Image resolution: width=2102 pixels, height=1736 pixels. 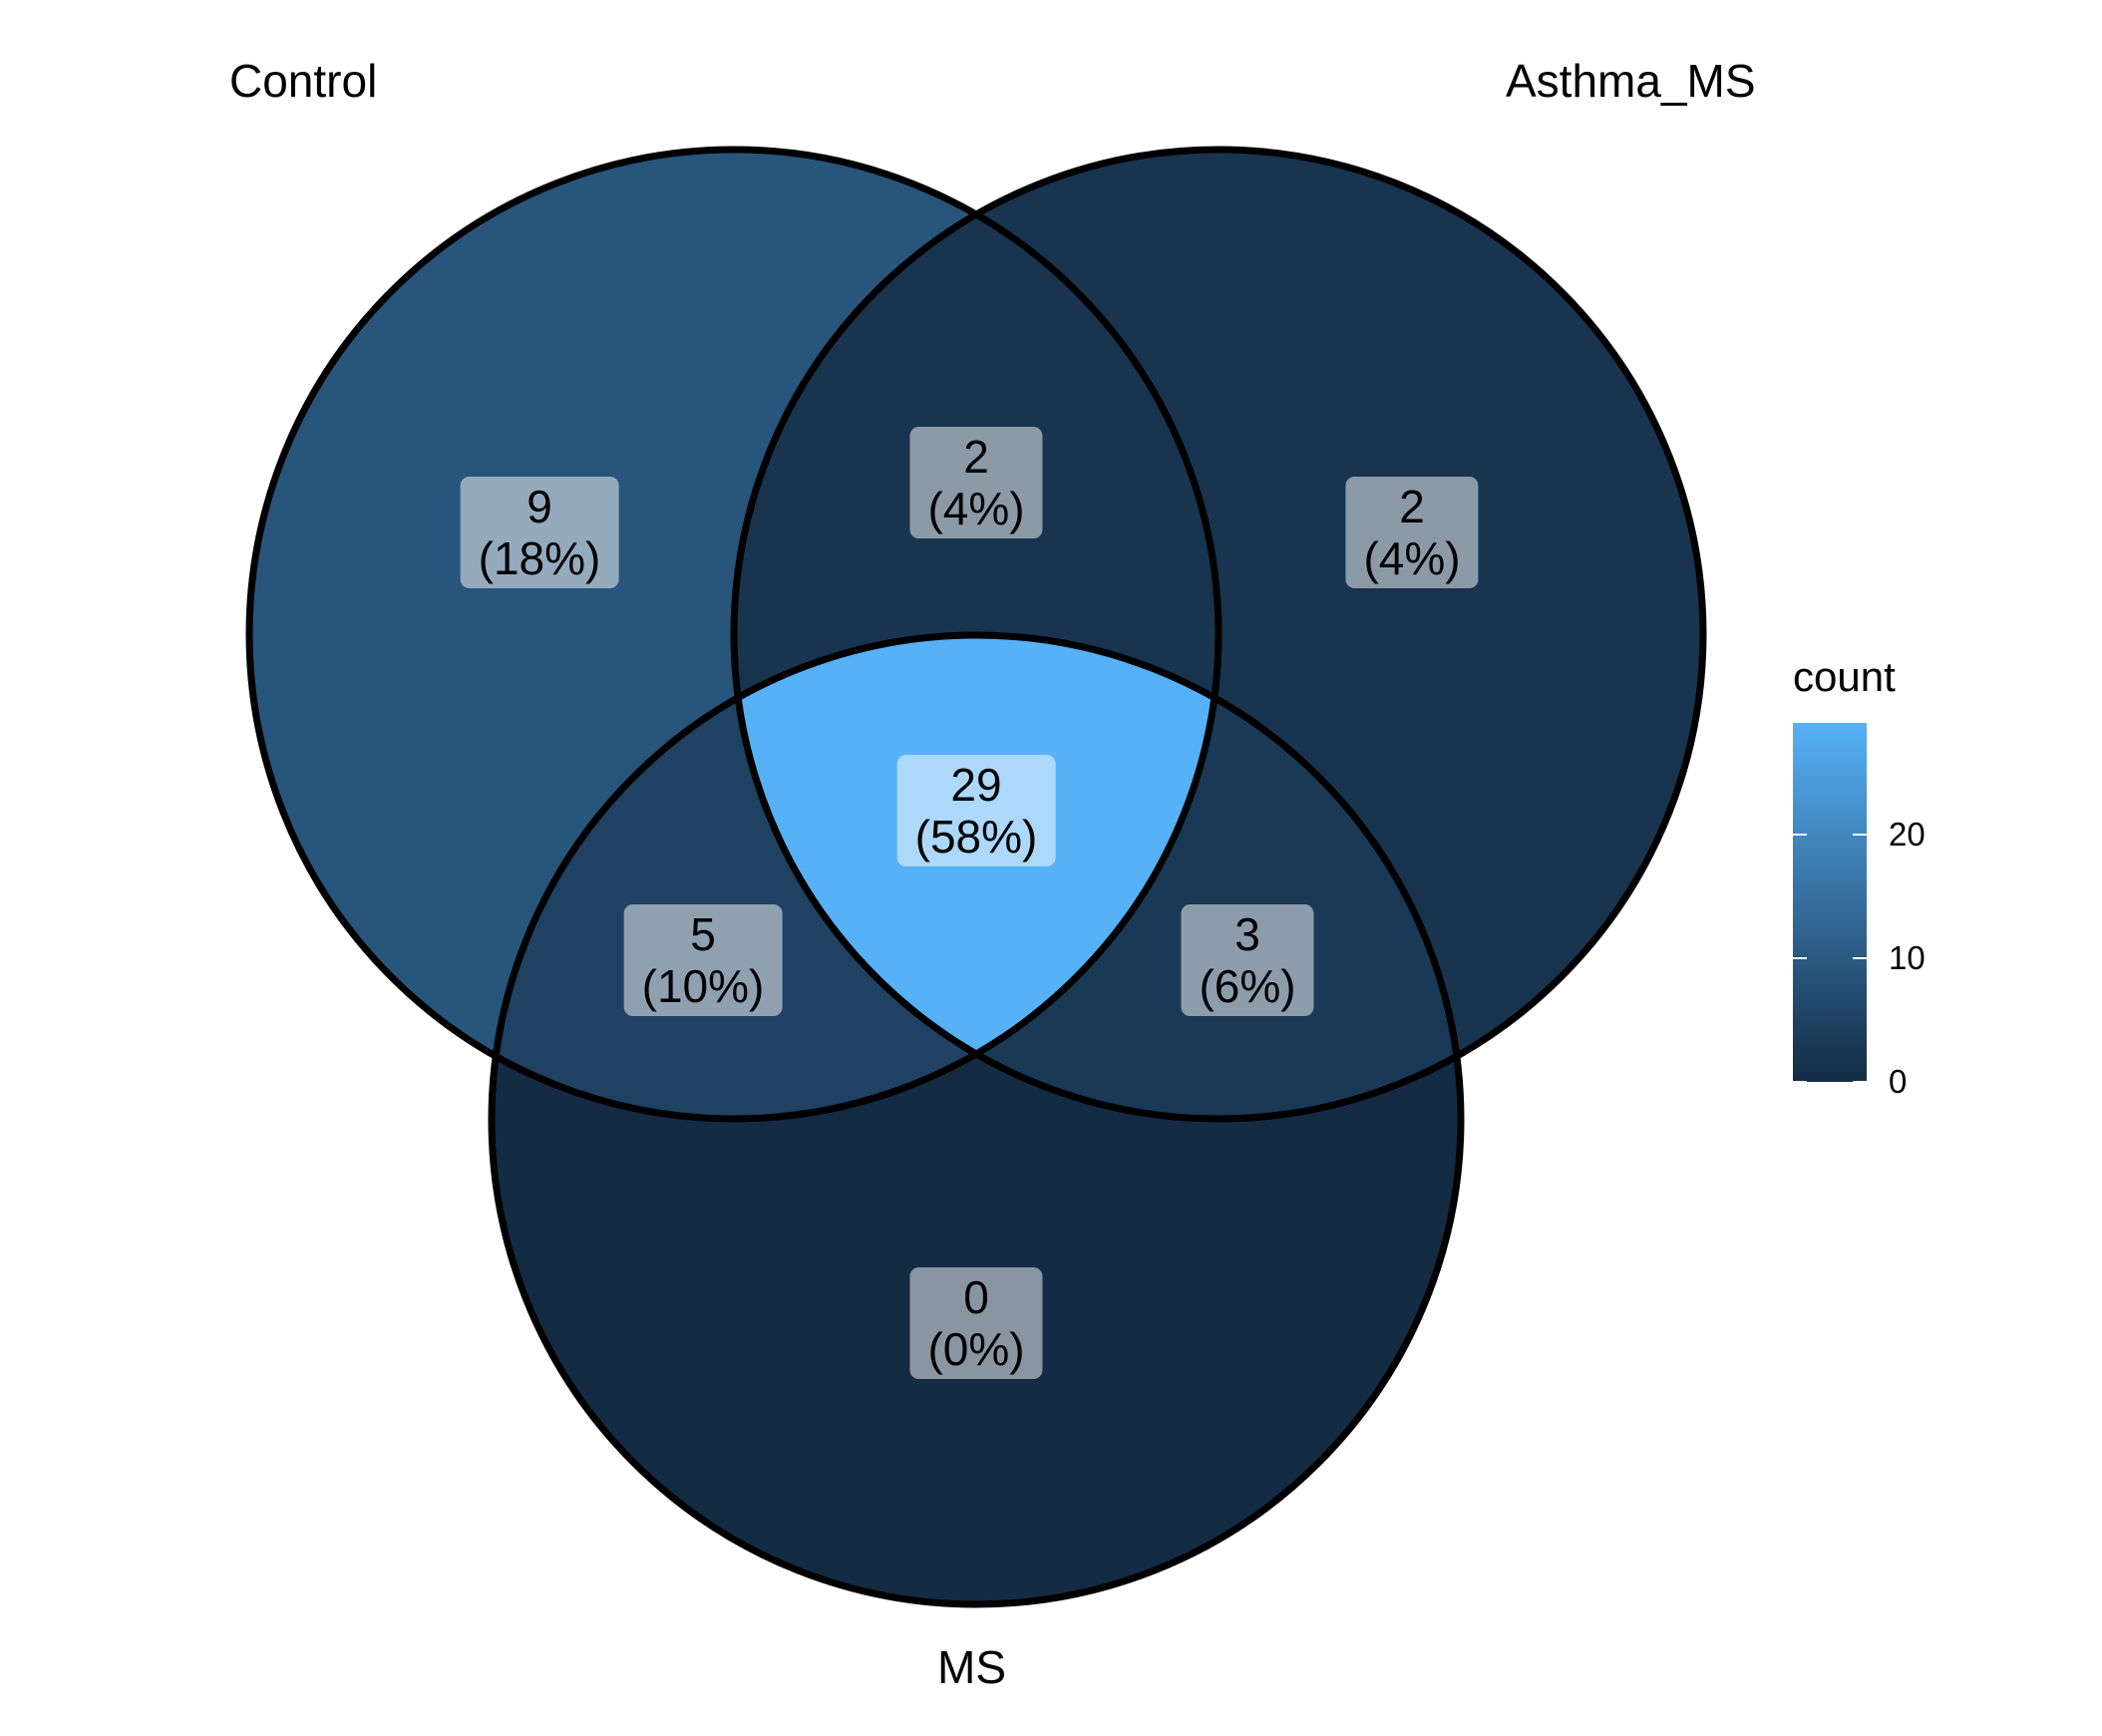 What do you see at coordinates (1913, 877) in the screenshot?
I see `color-legend: count 0 10 20` at bounding box center [1913, 877].